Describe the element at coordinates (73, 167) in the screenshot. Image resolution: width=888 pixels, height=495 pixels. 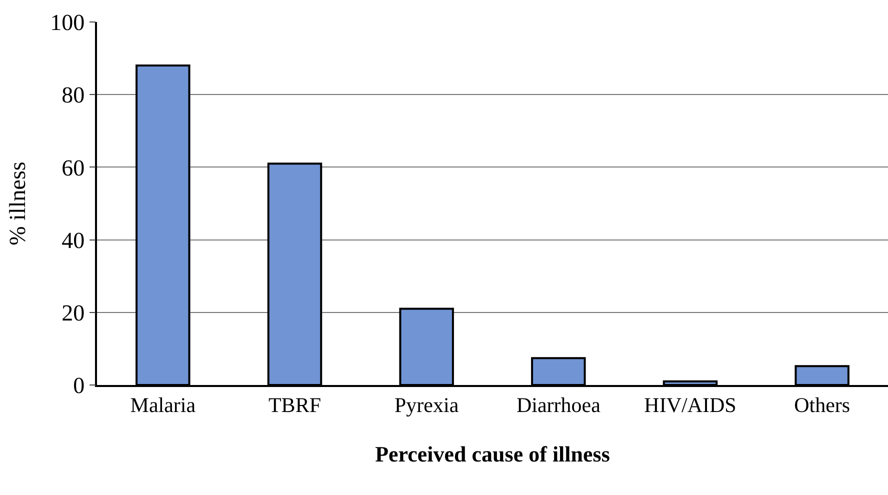
I see `y-tick-label: 60` at that location.